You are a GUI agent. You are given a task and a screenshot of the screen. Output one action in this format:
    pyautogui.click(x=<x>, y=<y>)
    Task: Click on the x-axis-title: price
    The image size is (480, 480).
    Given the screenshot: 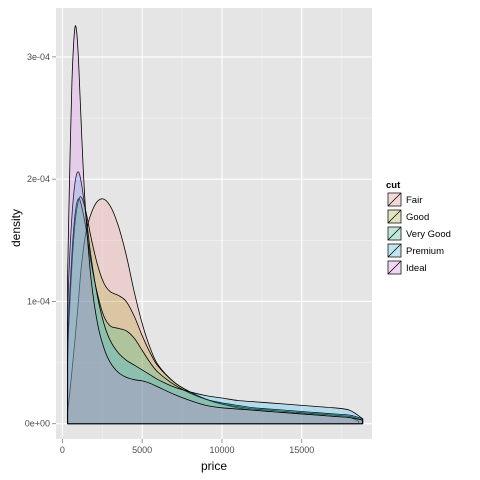 What is the action you would take?
    pyautogui.click(x=214, y=466)
    